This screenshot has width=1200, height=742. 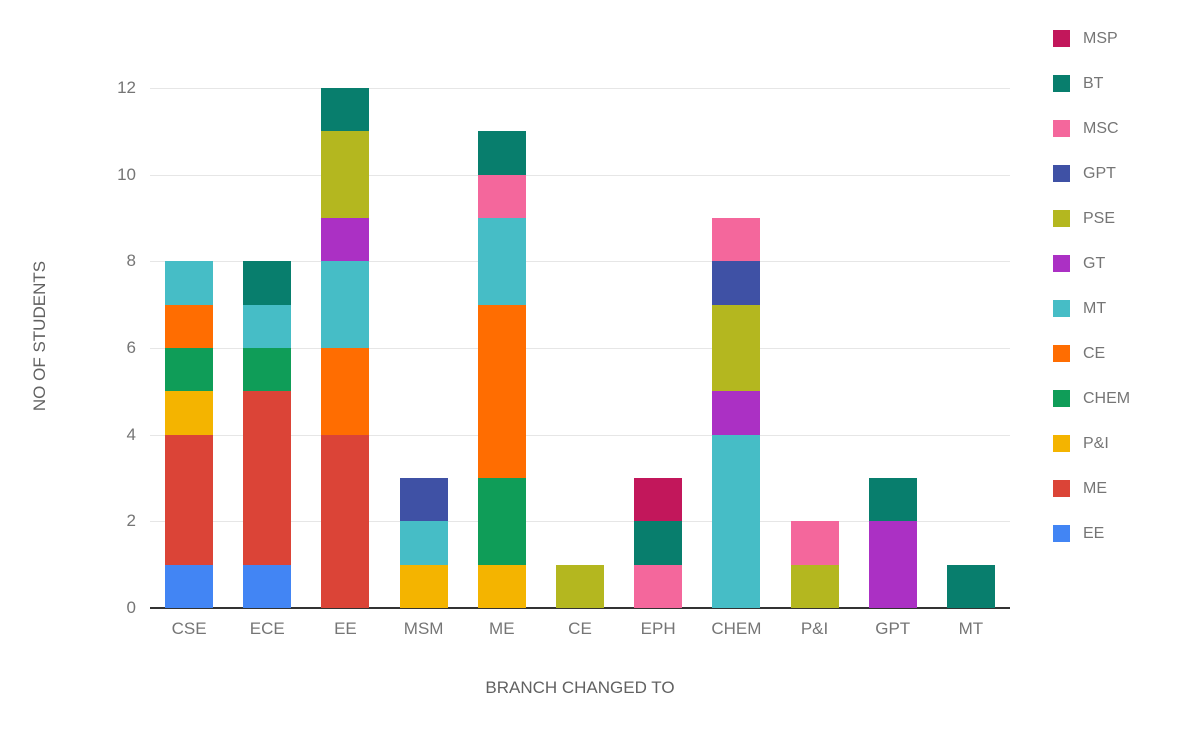 What do you see at coordinates (736, 628) in the screenshot?
I see `x-tick-label: CHEM` at bounding box center [736, 628].